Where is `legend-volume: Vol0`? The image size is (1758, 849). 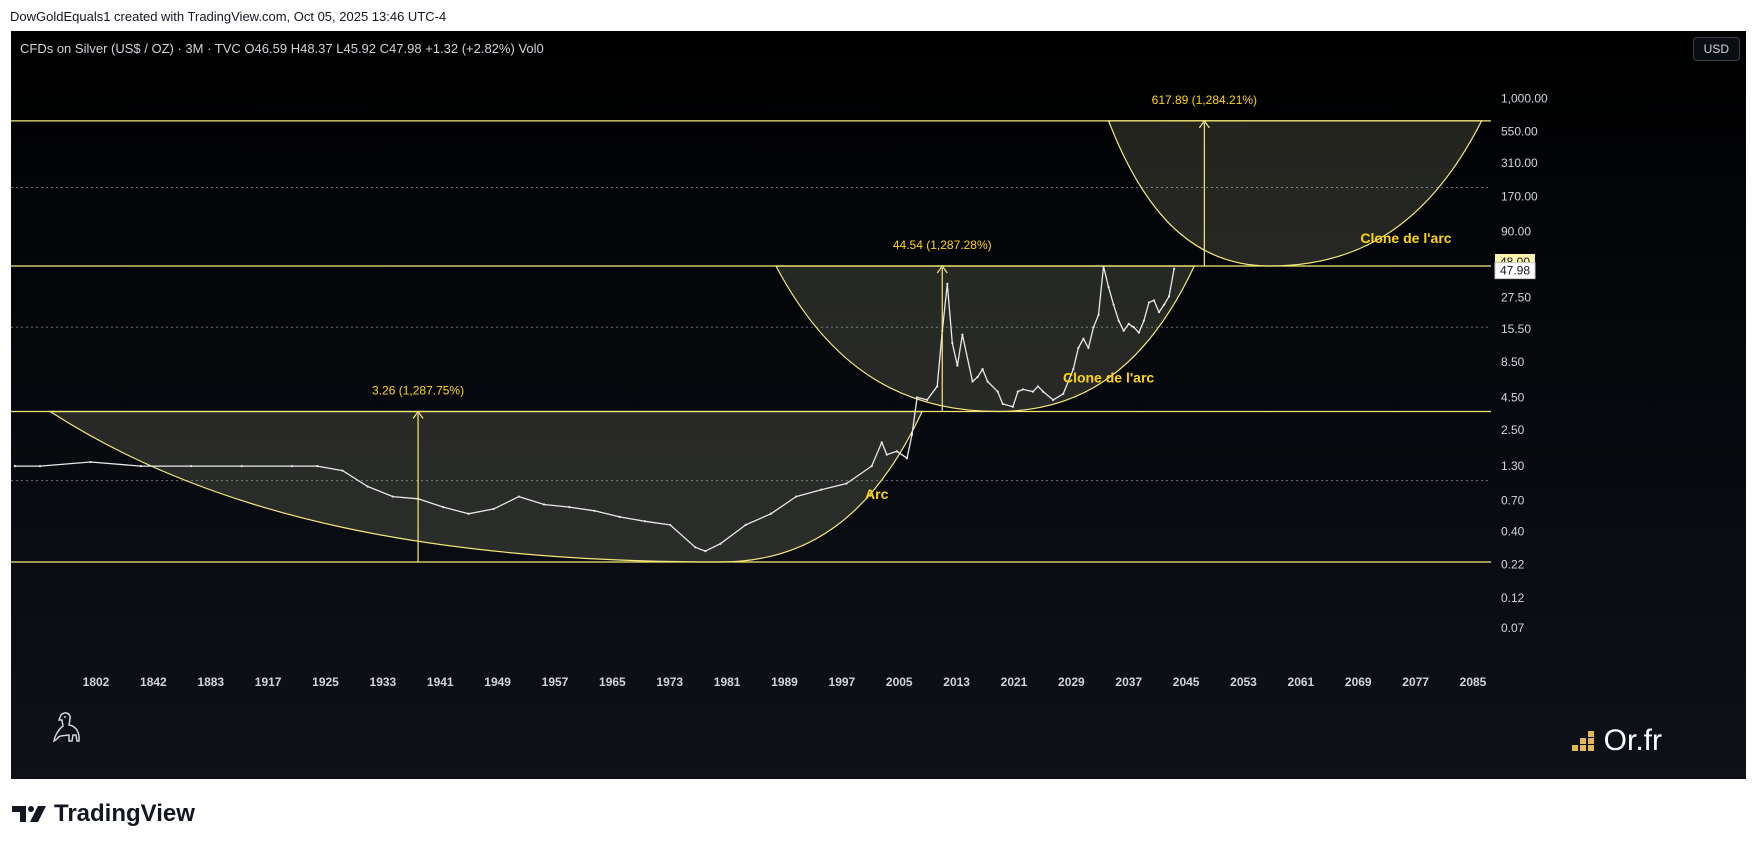
legend-volume: Vol0 is located at coordinates (531, 48).